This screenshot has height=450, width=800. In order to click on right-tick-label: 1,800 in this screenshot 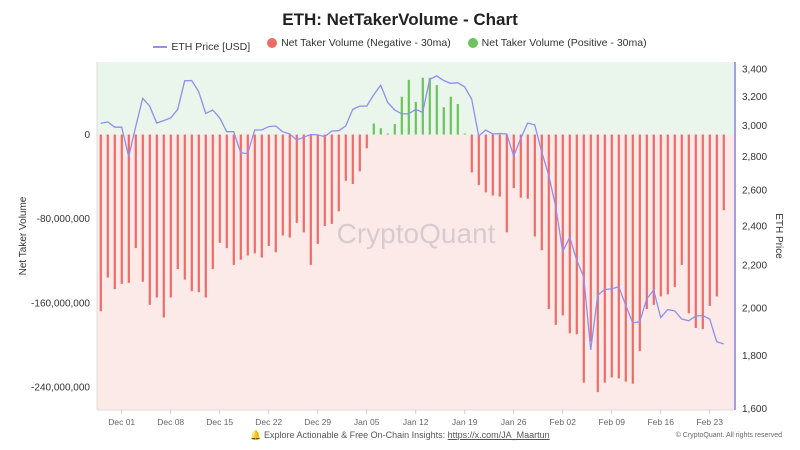, I will do `click(754, 356)`.